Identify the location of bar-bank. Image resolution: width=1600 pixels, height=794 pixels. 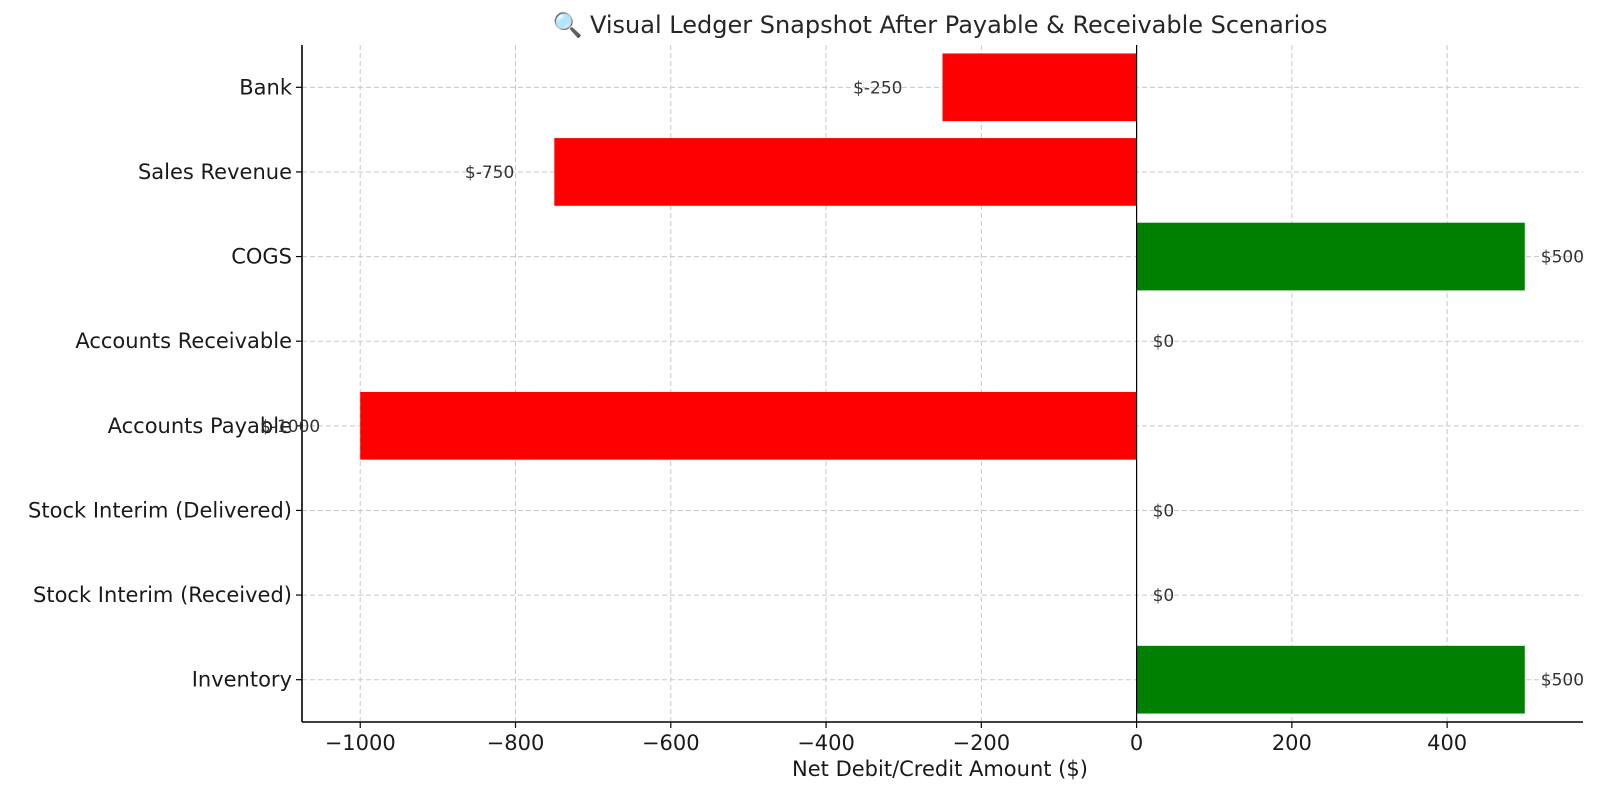
(1039, 87).